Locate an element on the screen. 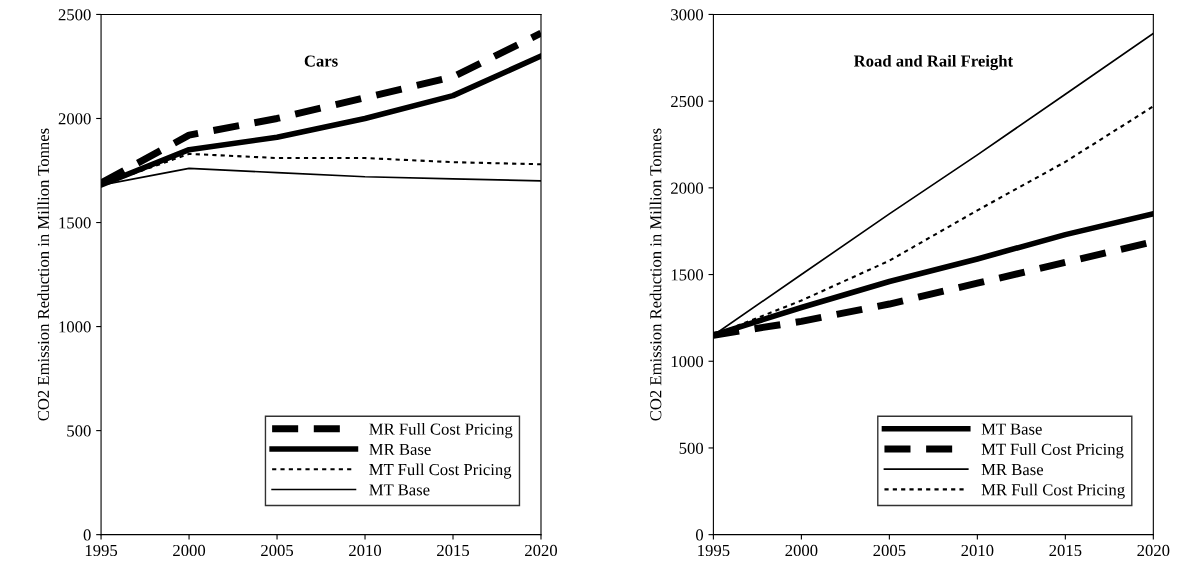 The height and width of the screenshot is (578, 1189). text: Road and Rail Freight is located at coordinates (933, 62).